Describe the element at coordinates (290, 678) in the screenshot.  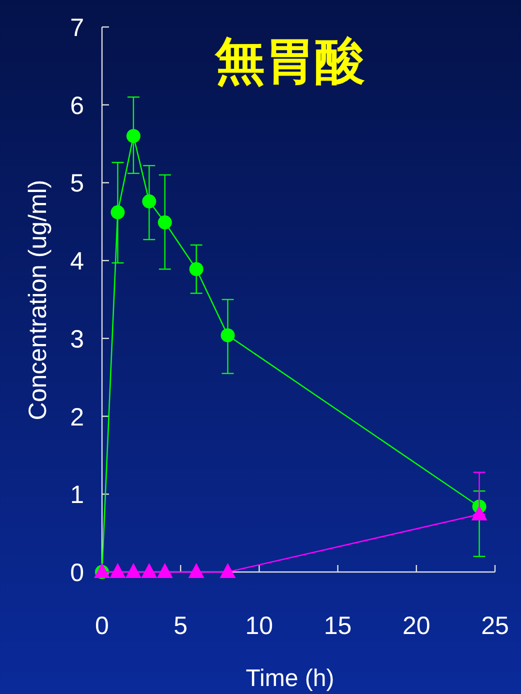
I see `x-axis-title: Time (h)` at that location.